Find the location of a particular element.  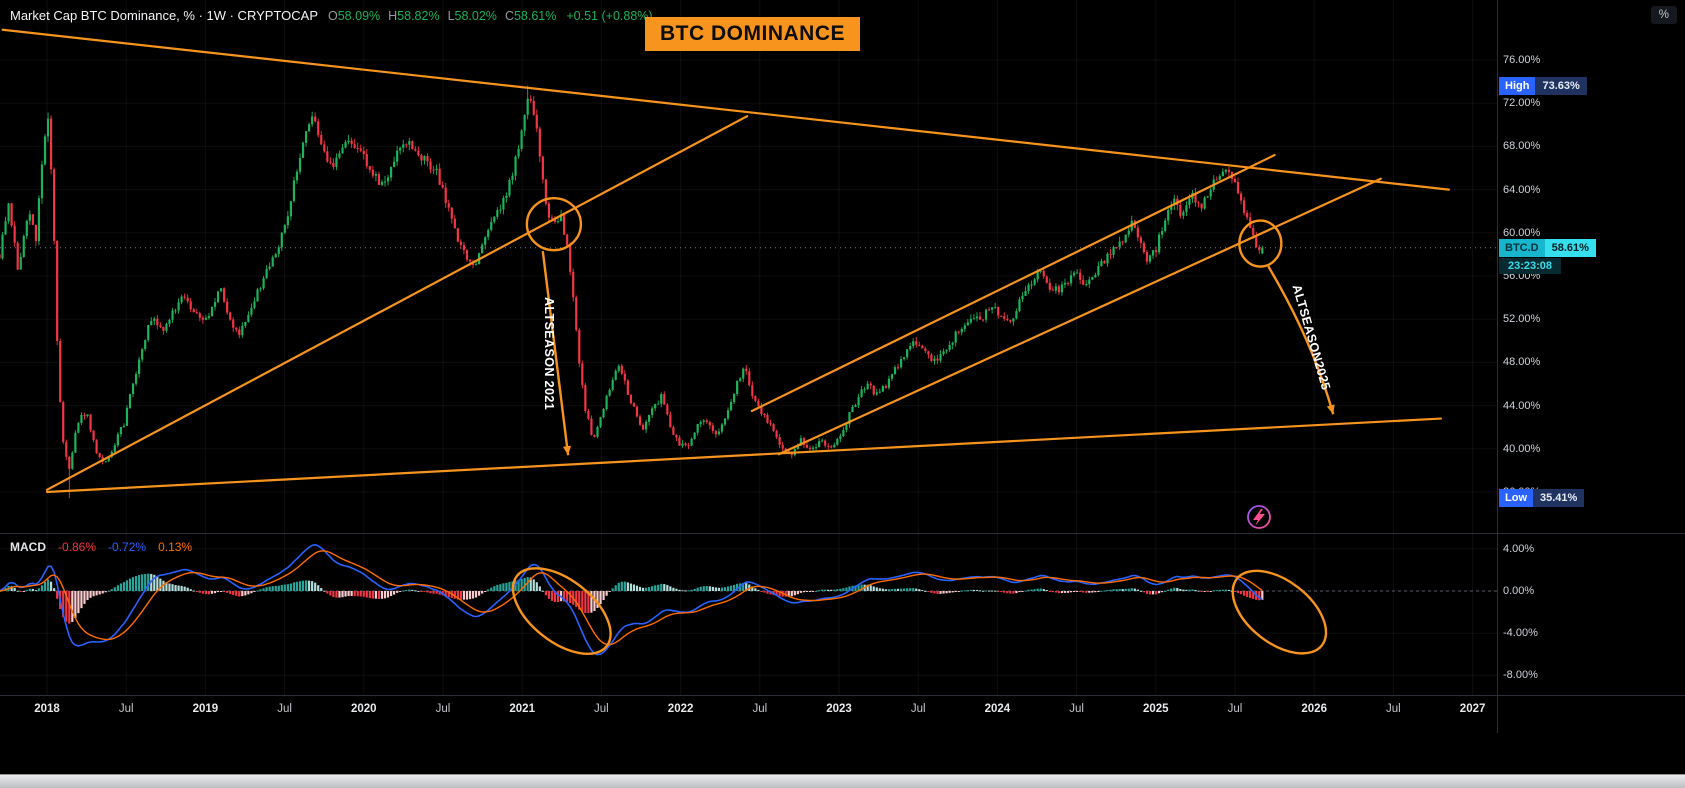

ohlc-values: O58.09% H58.82% L58.02% C58.61% is located at coordinates (442, 15).